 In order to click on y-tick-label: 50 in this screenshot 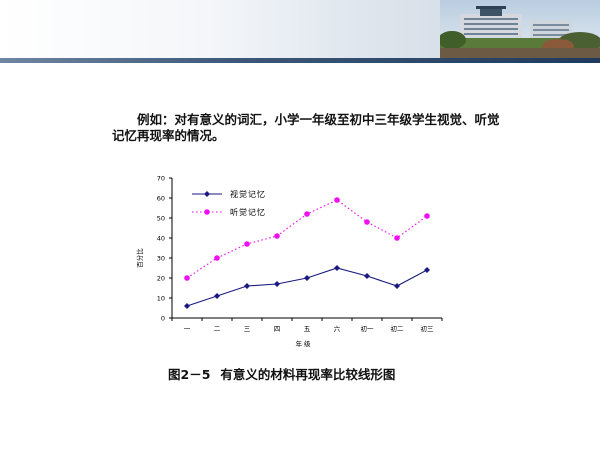, I will do `click(161, 219)`.